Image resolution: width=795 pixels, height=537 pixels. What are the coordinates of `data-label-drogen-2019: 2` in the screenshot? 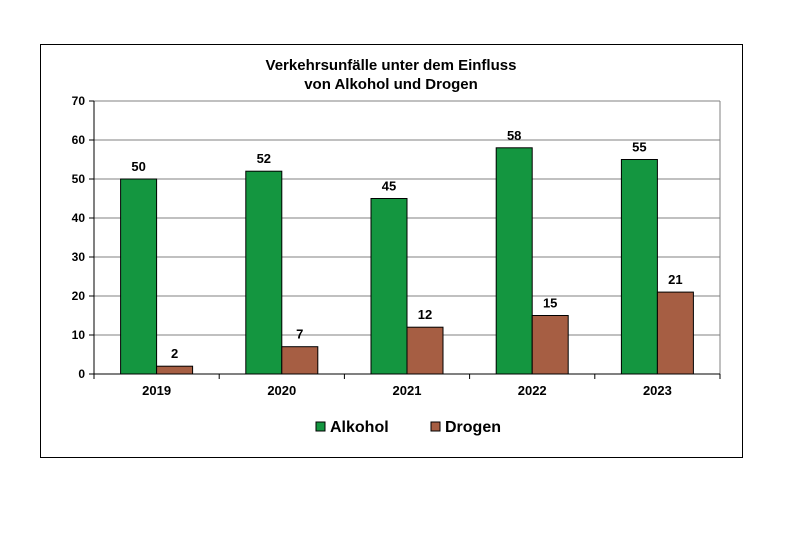 It's located at (174, 353).